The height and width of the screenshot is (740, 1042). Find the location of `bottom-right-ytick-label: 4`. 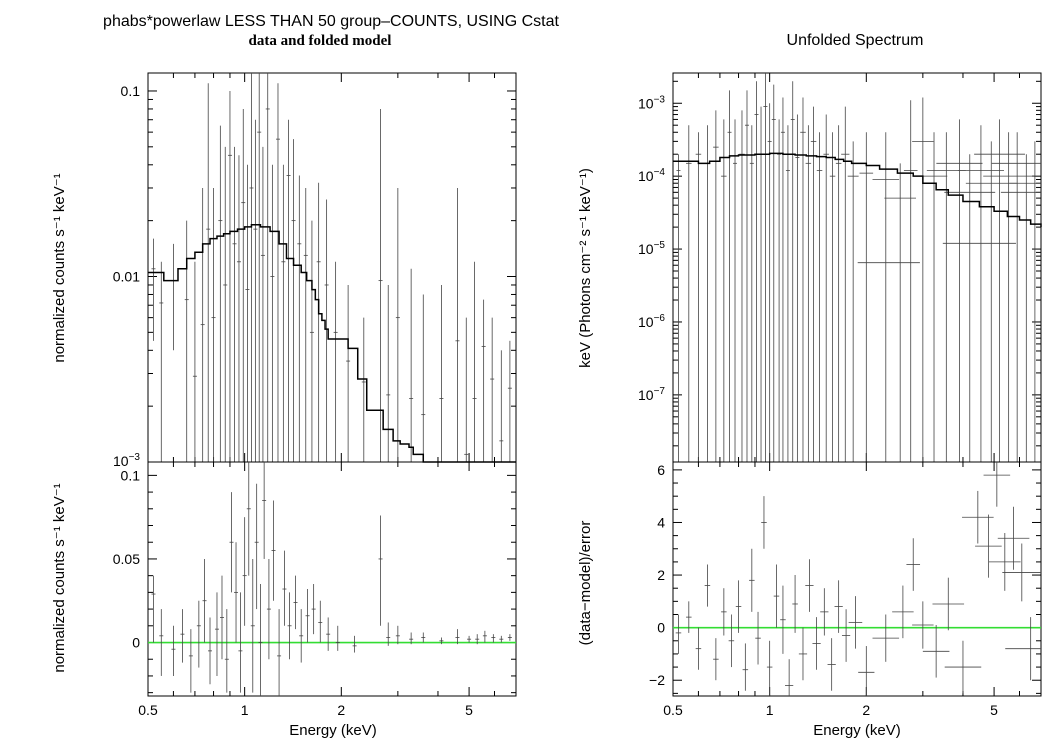

bottom-right-ytick-label: 4 is located at coordinates (661, 522).